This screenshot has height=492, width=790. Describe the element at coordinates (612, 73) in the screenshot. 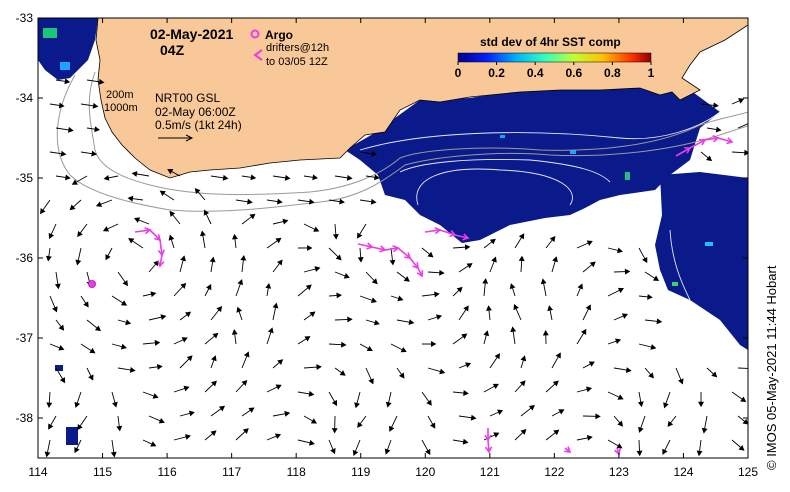

I see `colorbar-tick-label: 0.8` at that location.